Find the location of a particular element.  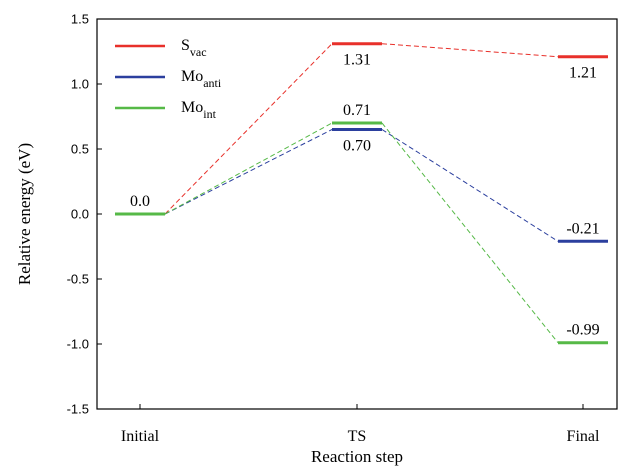

data-label-anti: -0.21 is located at coordinates (582, 228).